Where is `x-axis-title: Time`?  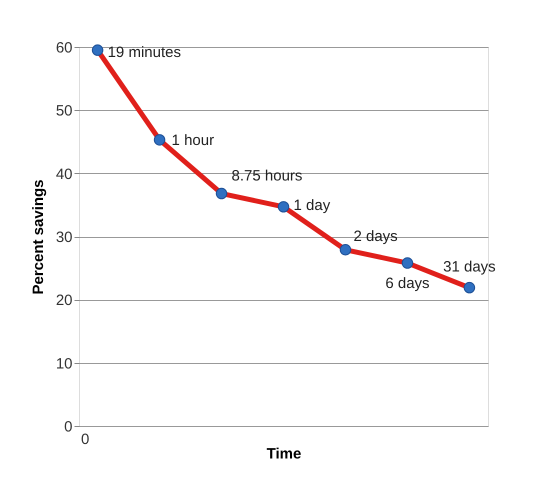
x-axis-title: Time is located at coordinates (284, 454).